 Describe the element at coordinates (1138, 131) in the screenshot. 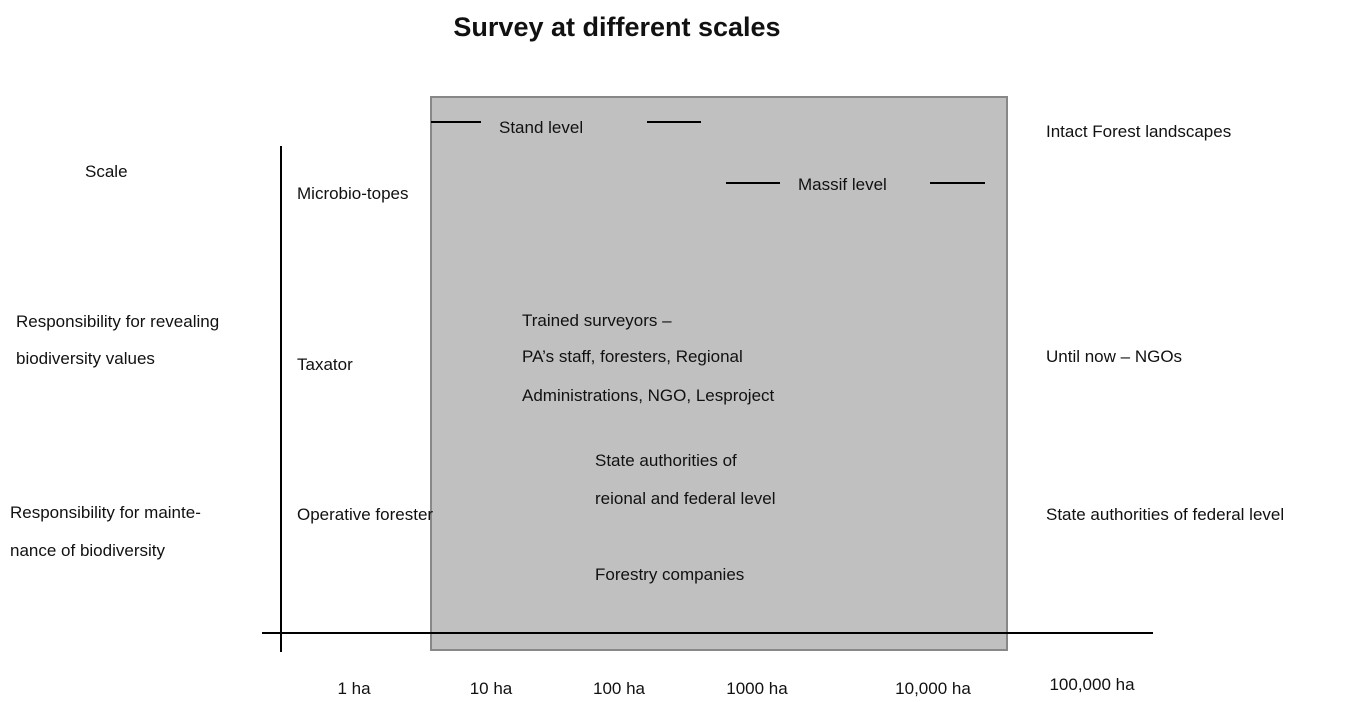

I see `level-label: Intact Forest landscapes` at that location.